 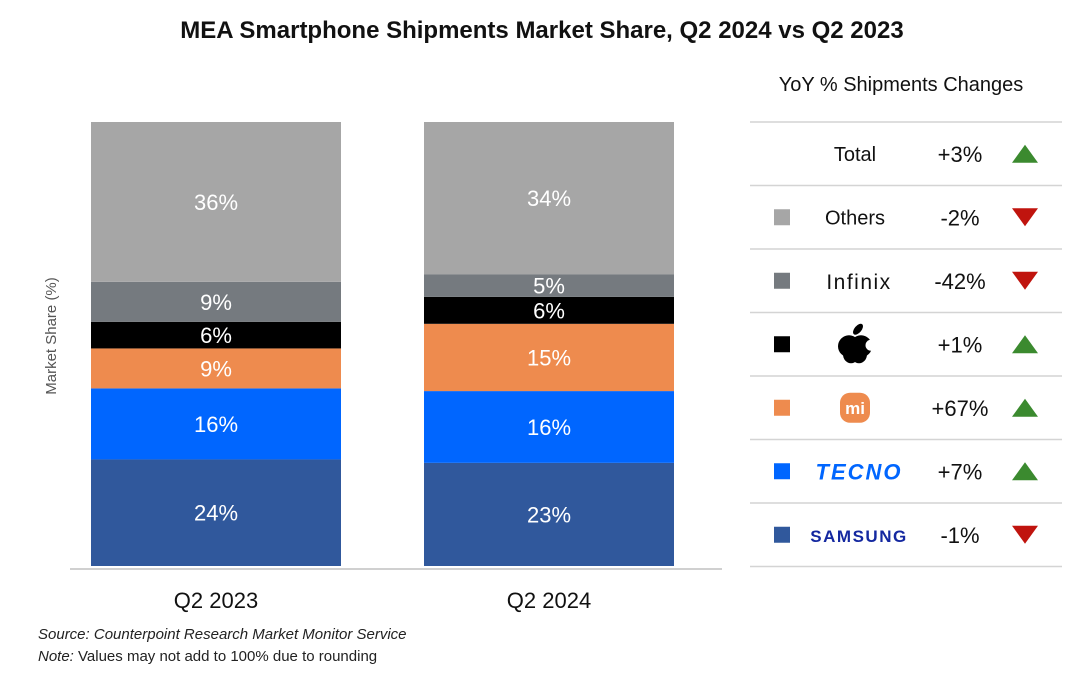 I want to click on bar-segment-others-q2-2023, so click(x=216, y=202).